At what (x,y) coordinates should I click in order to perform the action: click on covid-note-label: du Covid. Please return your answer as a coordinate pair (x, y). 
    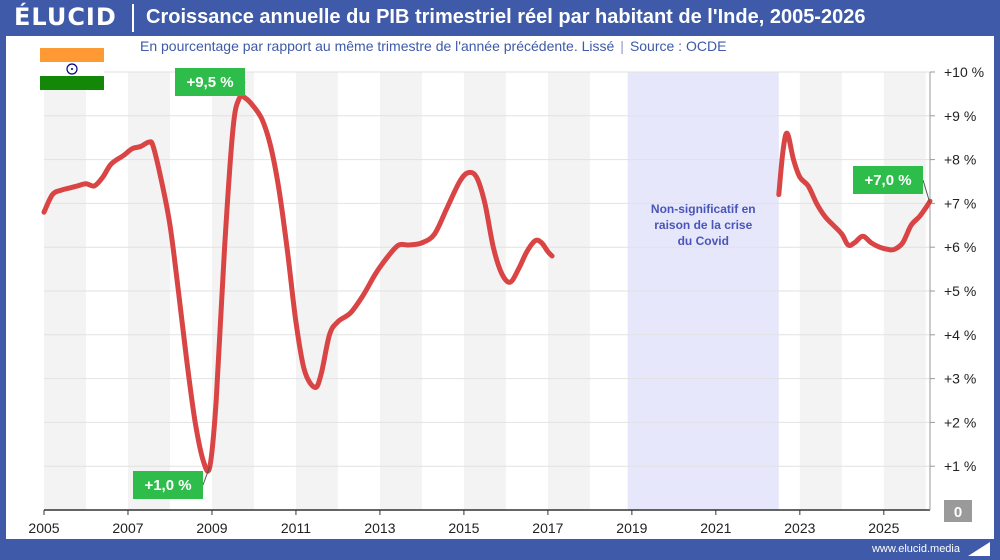
    Looking at the image, I should click on (703, 241).